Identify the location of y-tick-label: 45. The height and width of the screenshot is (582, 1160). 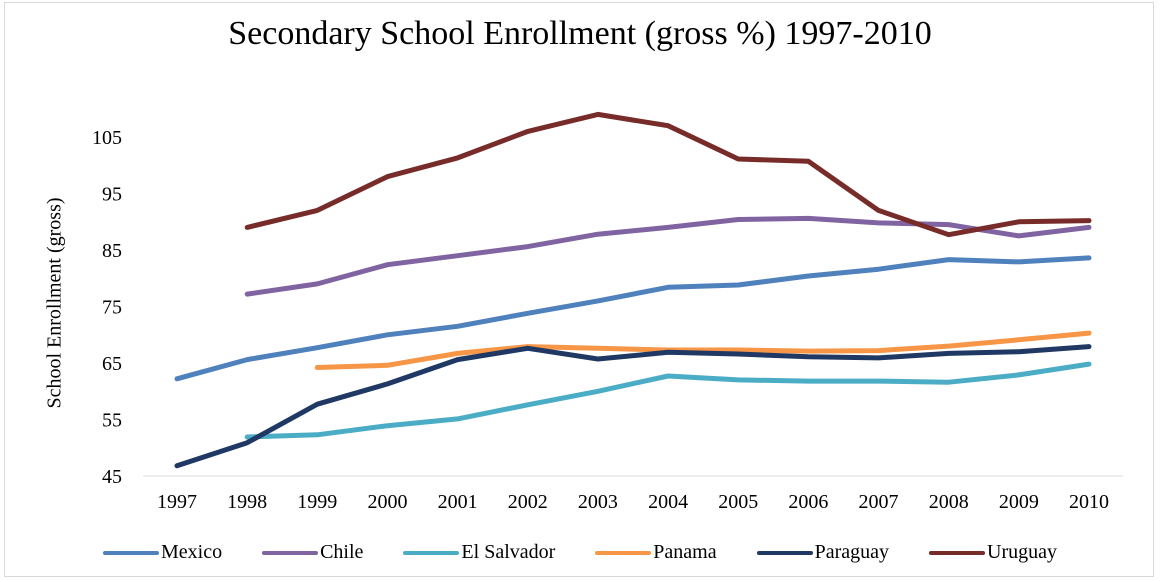
(112, 477).